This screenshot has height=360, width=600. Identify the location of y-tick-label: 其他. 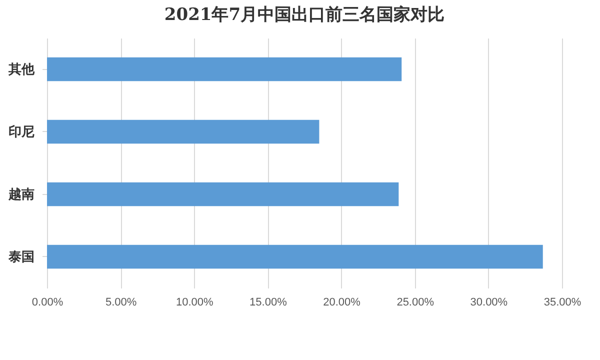
(22, 70).